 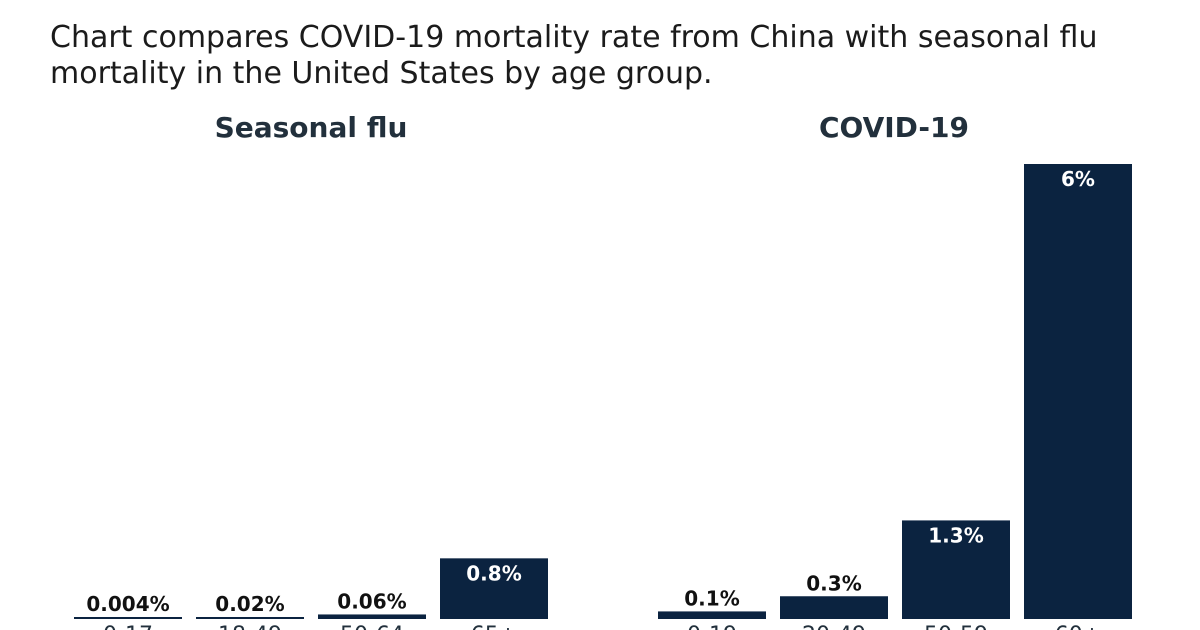 What do you see at coordinates (494, 626) in the screenshot?
I see `tick-label: 65+` at bounding box center [494, 626].